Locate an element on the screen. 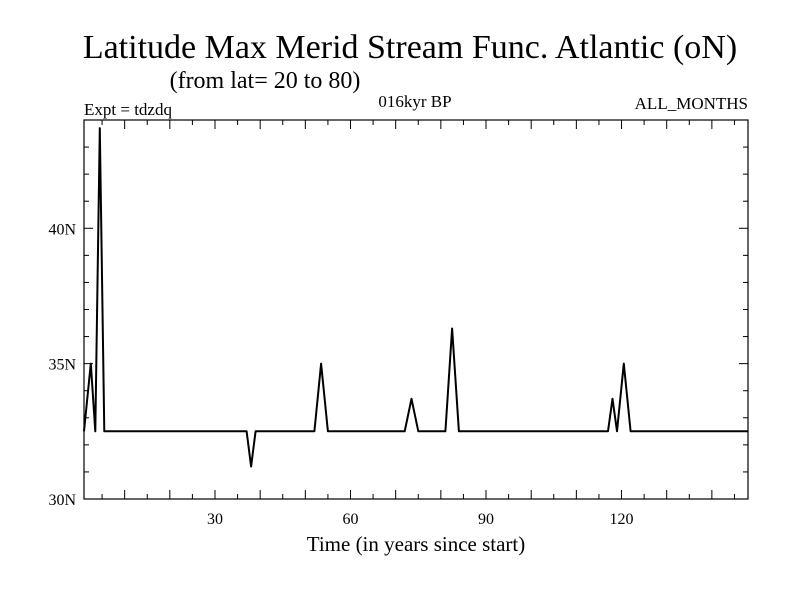  chart-subtitle: (from lat= 20 to 80) is located at coordinates (265, 81).